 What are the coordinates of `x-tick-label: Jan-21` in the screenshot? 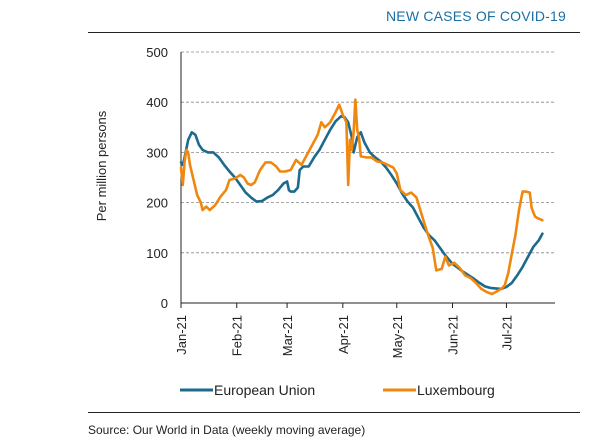 It's located at (181, 335).